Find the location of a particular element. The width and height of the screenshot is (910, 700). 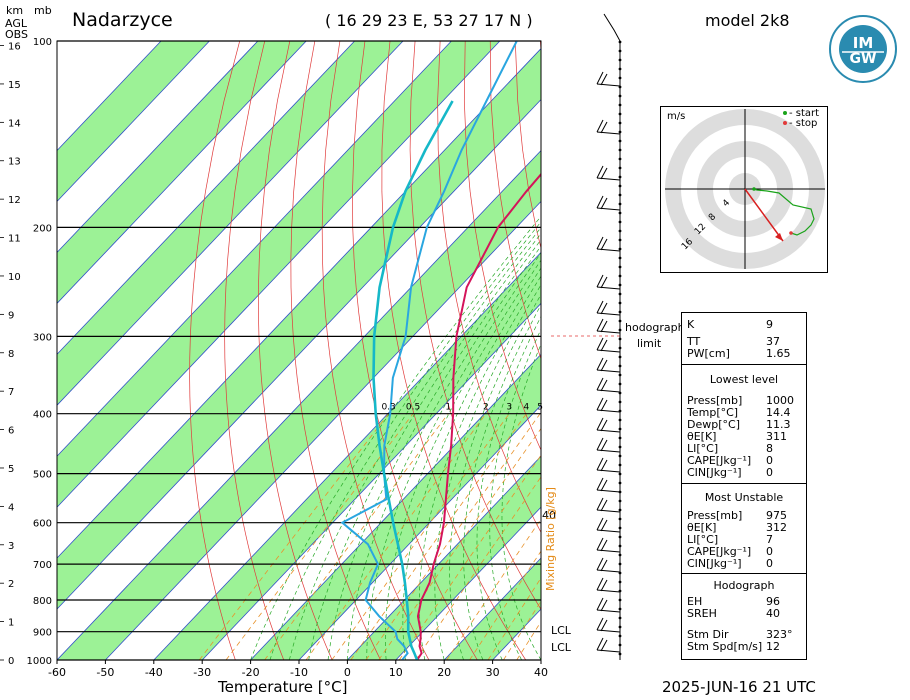

hodograph-plot: 4 8 12 16 m/s - start - stop is located at coordinates (745, 188).